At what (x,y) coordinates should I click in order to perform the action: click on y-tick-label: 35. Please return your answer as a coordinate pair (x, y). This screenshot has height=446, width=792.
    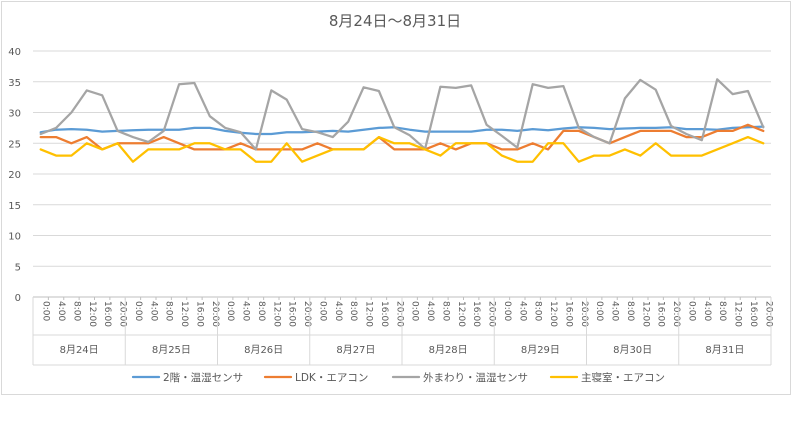
    Looking at the image, I should click on (14, 83).